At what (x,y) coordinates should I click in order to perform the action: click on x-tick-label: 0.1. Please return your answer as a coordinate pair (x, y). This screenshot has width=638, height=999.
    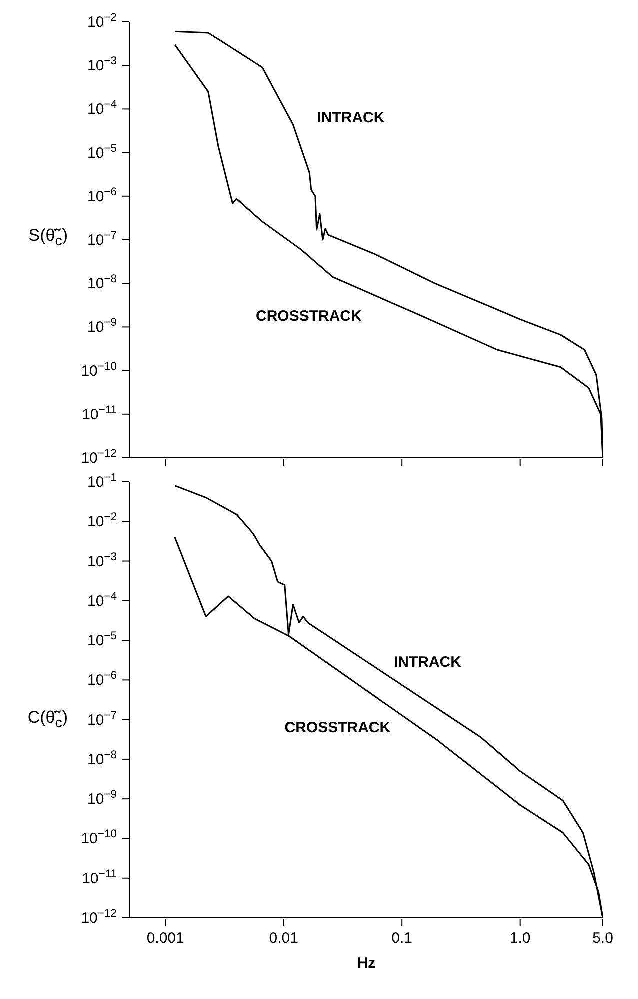
    Looking at the image, I should click on (402, 938).